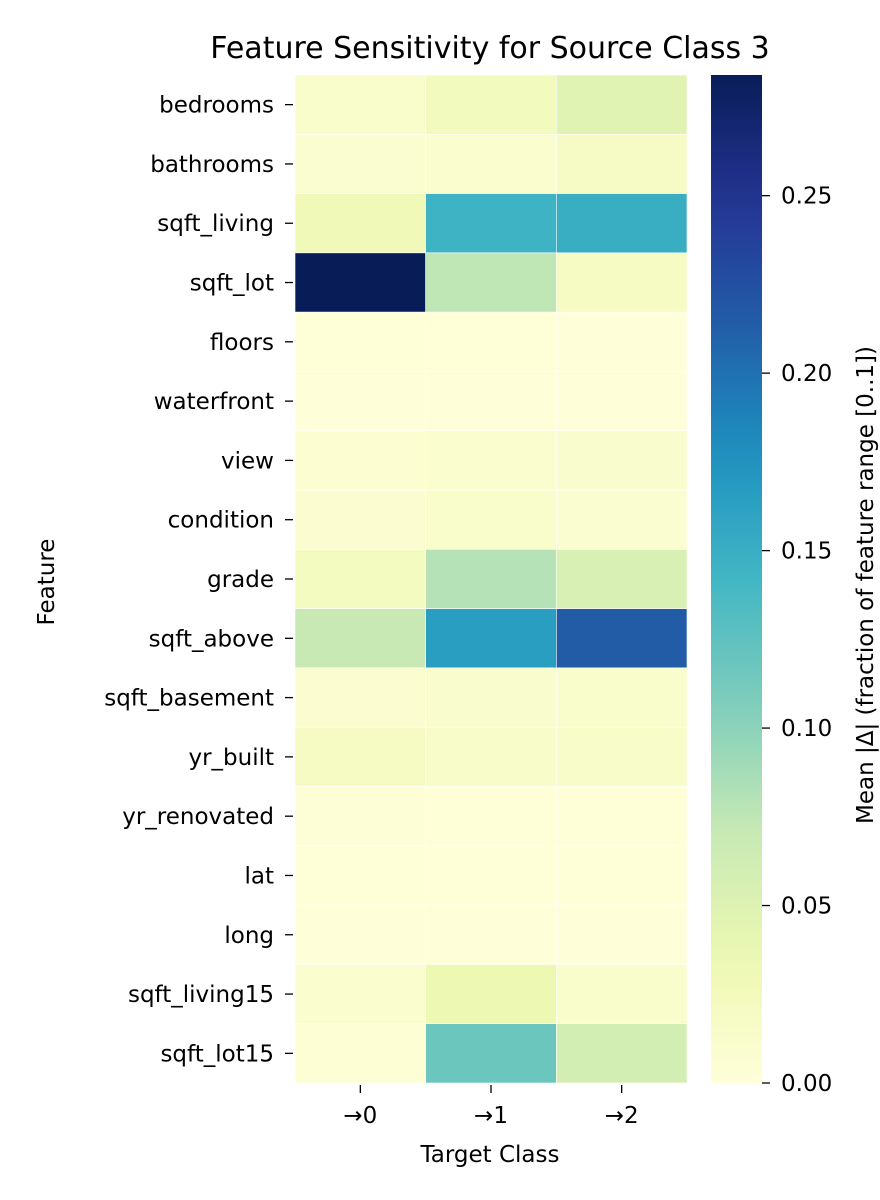  What do you see at coordinates (189, 699) in the screenshot?
I see `y-tick-label-sqft-basement: sqft_basement` at bounding box center [189, 699].